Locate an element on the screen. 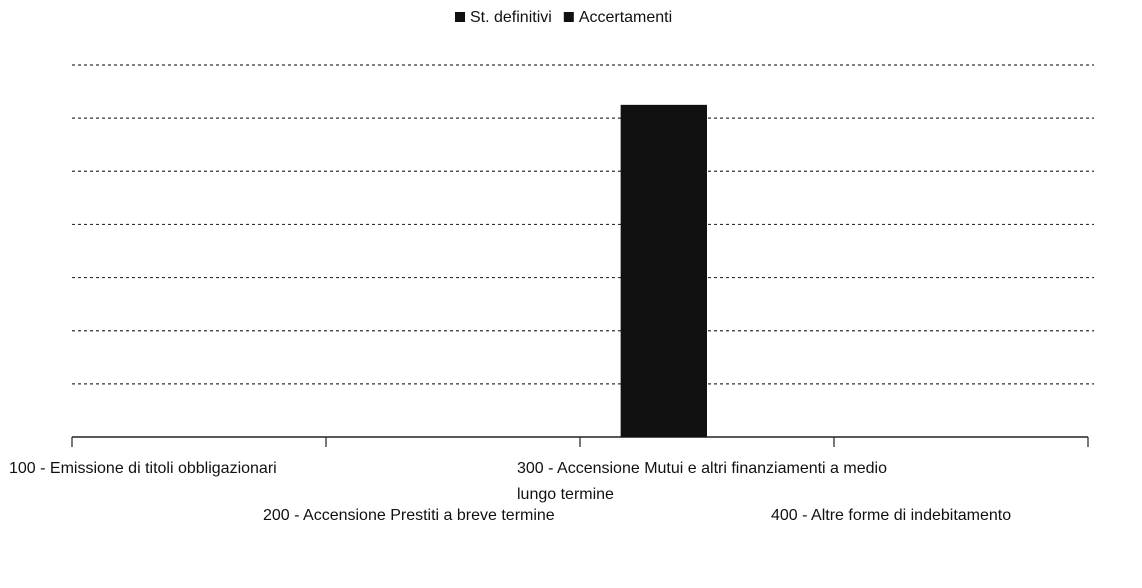  x-tick-label: 400 - Altre forme di indebitamento is located at coordinates (891, 515).